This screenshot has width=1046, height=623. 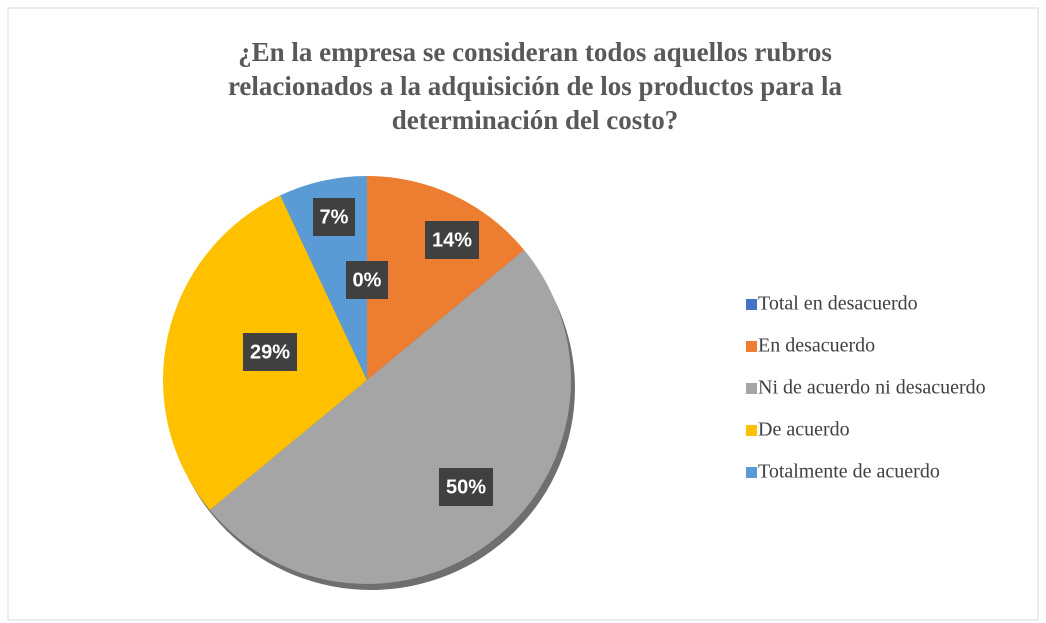 I want to click on labels: 0% 14% 50% 29% 7%, so click(x=368, y=352).